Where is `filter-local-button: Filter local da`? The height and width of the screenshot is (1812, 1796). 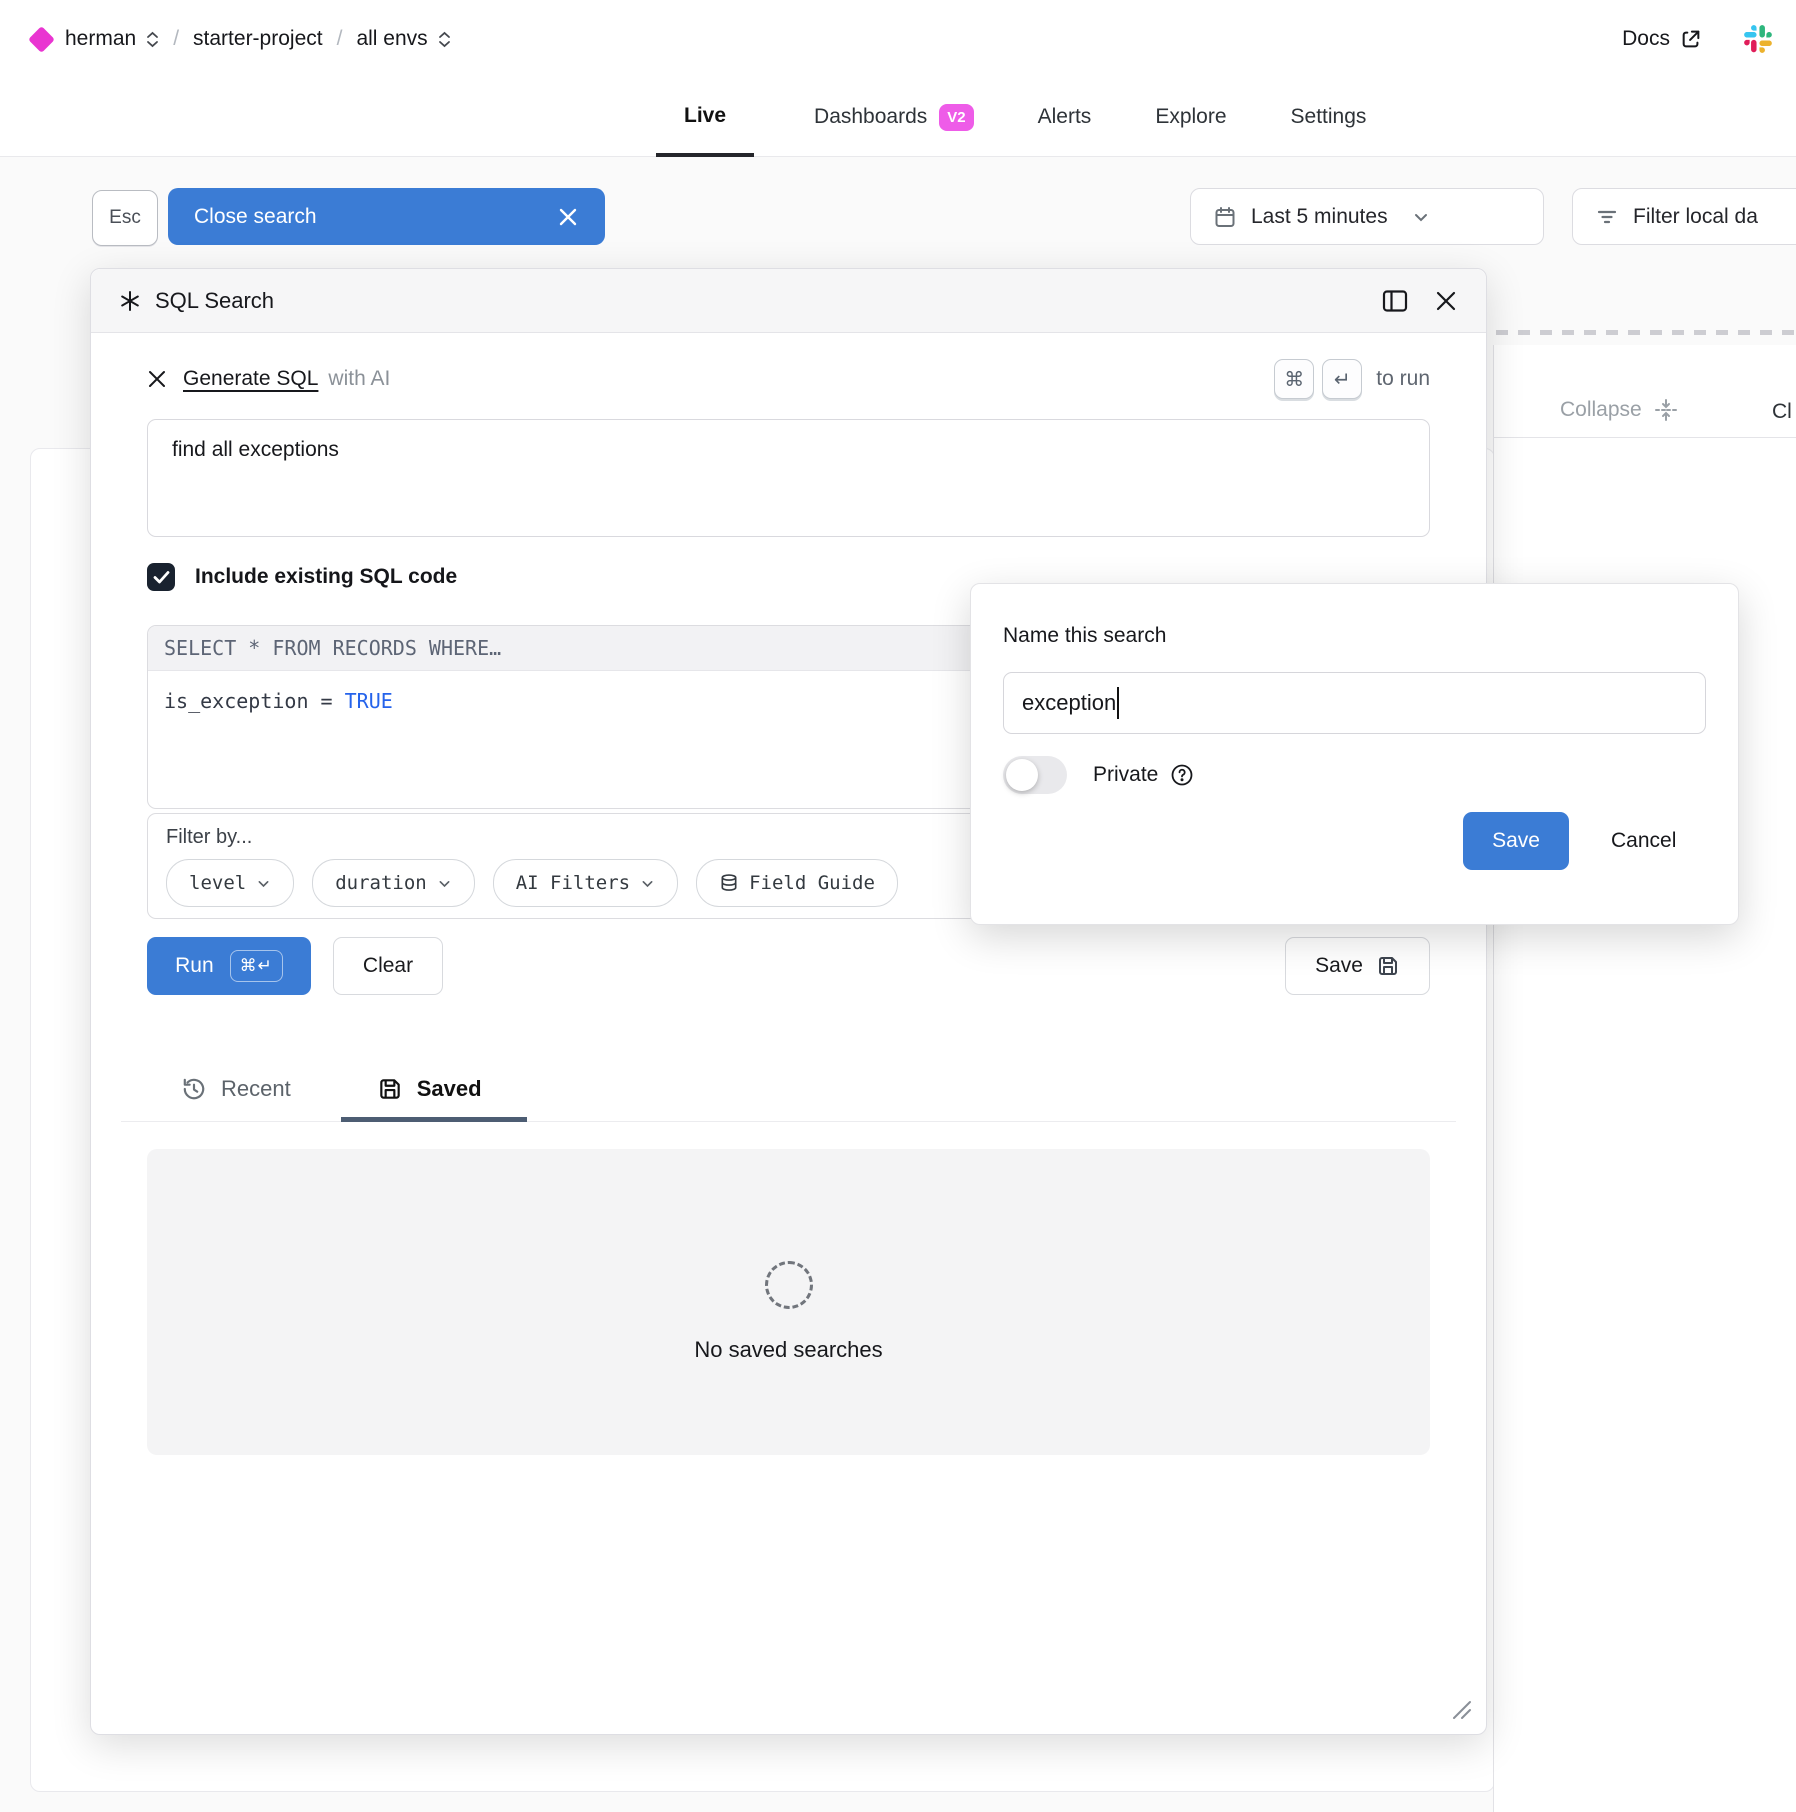 filter-local-button: Filter local da is located at coordinates (1684, 216).